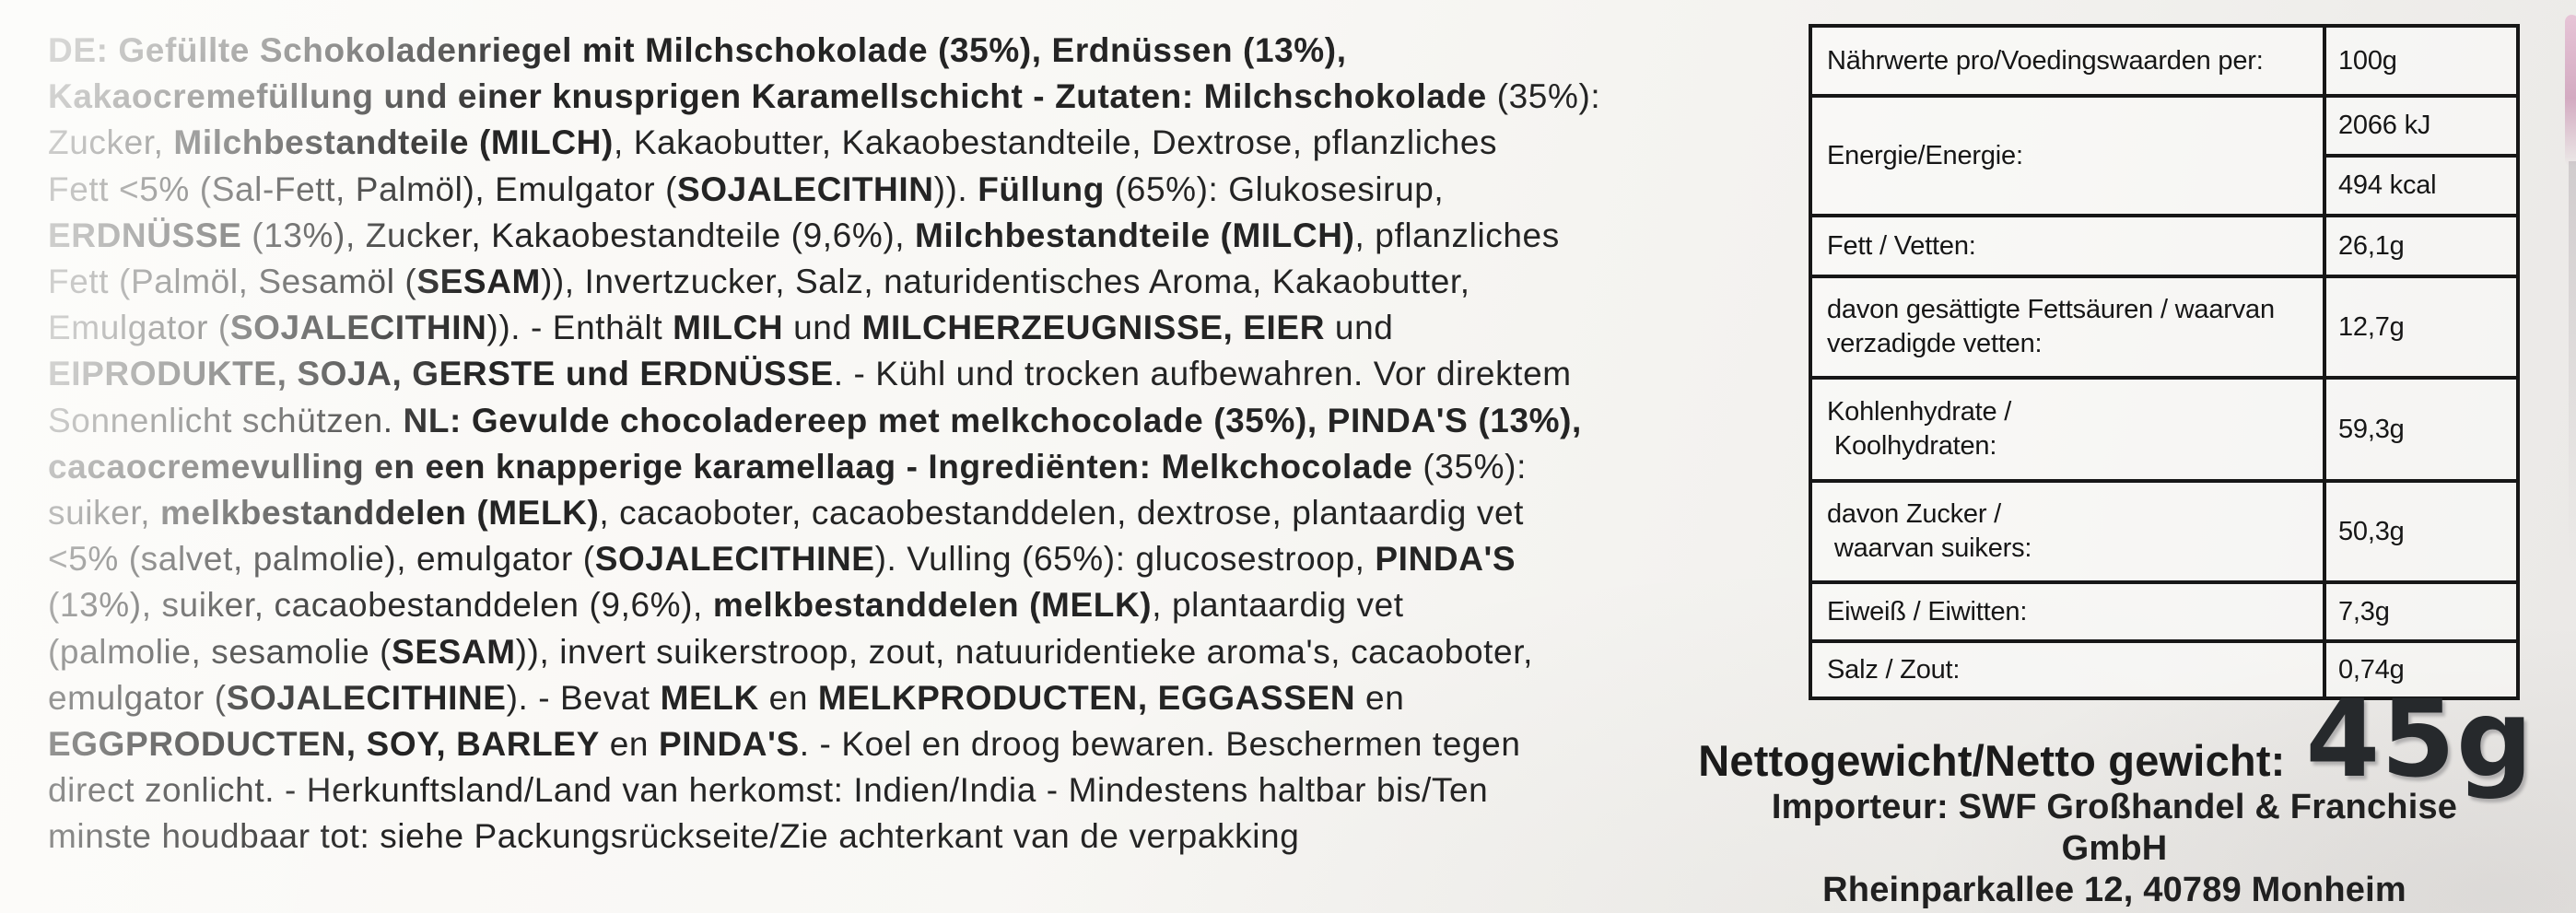  What do you see at coordinates (1901, 245) in the screenshot?
I see `nutrition-label-line: Fett / Vetten:` at bounding box center [1901, 245].